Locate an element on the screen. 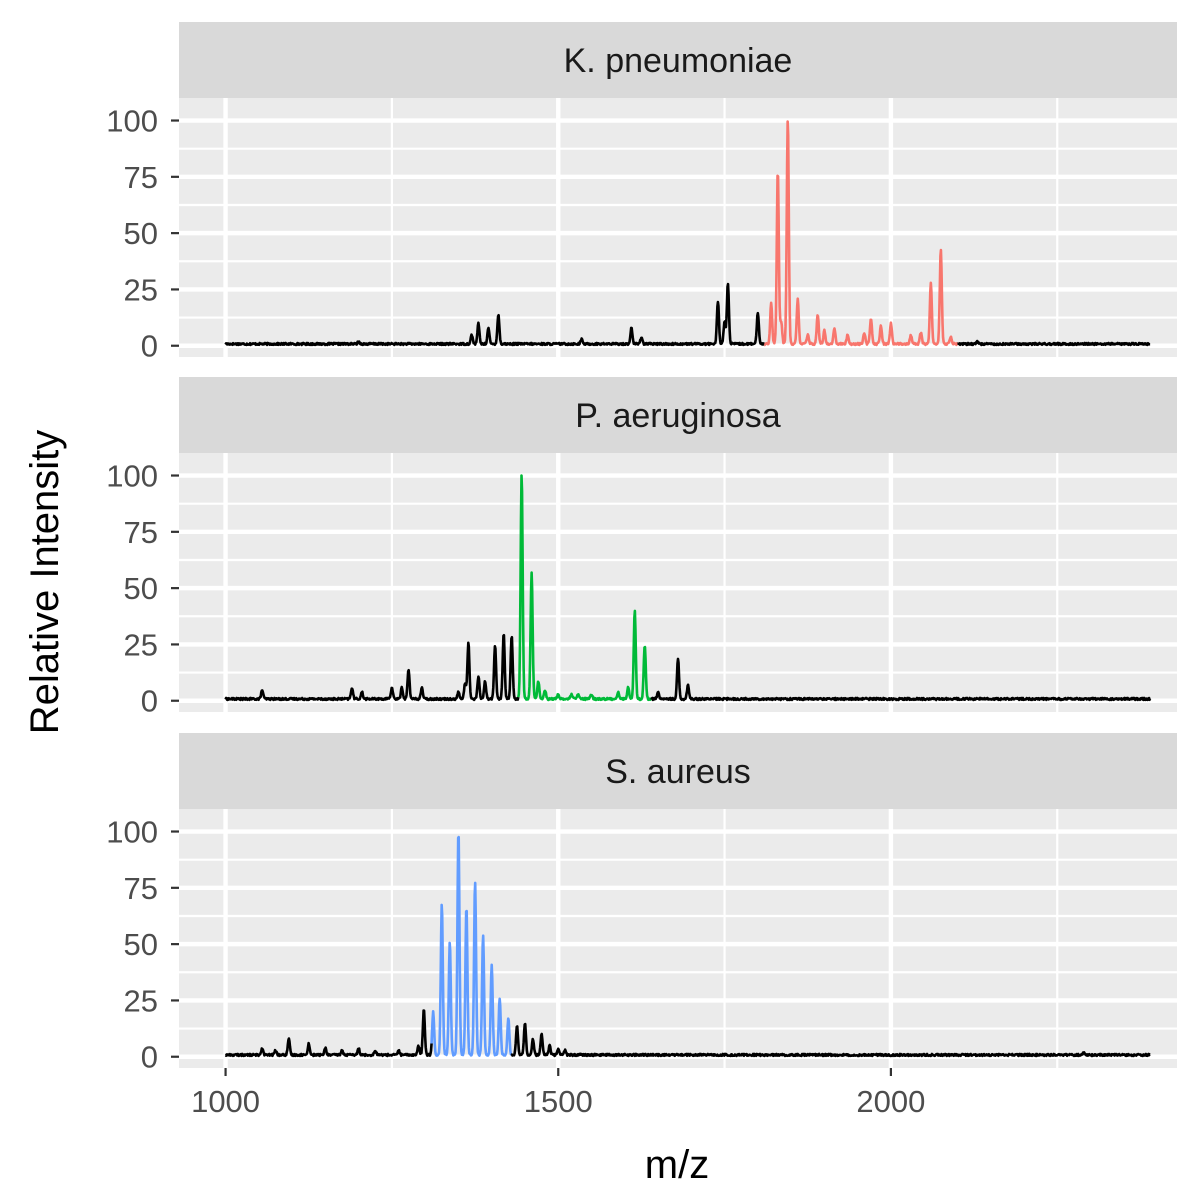 This screenshot has height=1200, width=1200. facet-strip-label: P. aeruginosa is located at coordinates (678, 416).